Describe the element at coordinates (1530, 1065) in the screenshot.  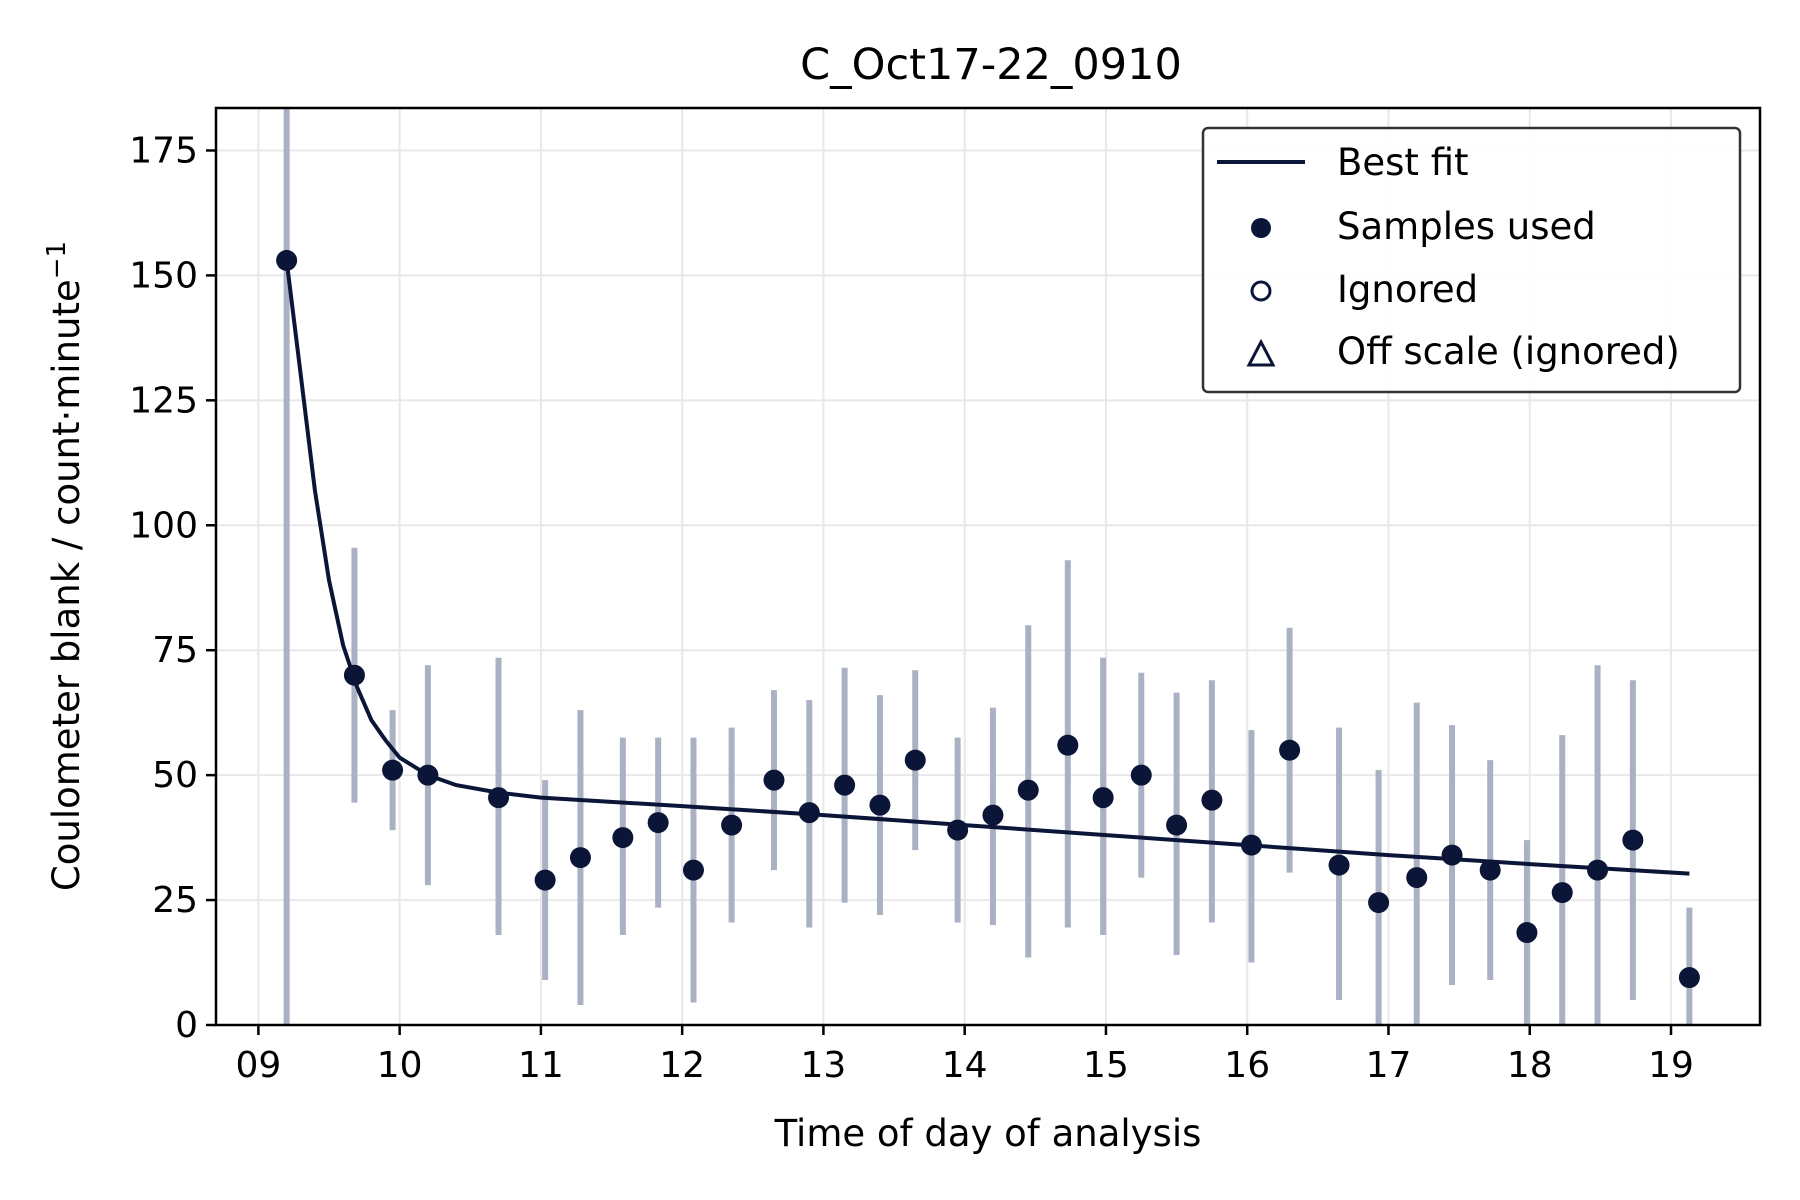
I see `x-tick-label-9: 18` at that location.